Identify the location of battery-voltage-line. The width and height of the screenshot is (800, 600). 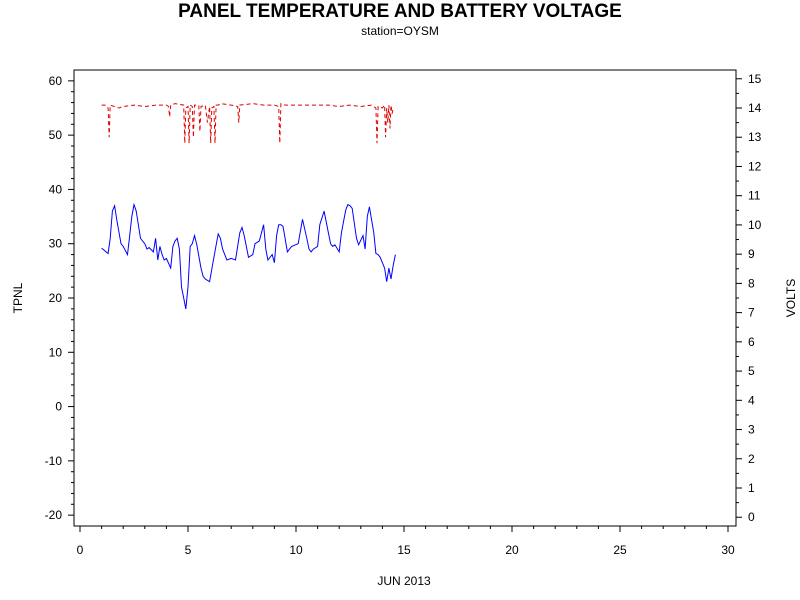
(247, 123).